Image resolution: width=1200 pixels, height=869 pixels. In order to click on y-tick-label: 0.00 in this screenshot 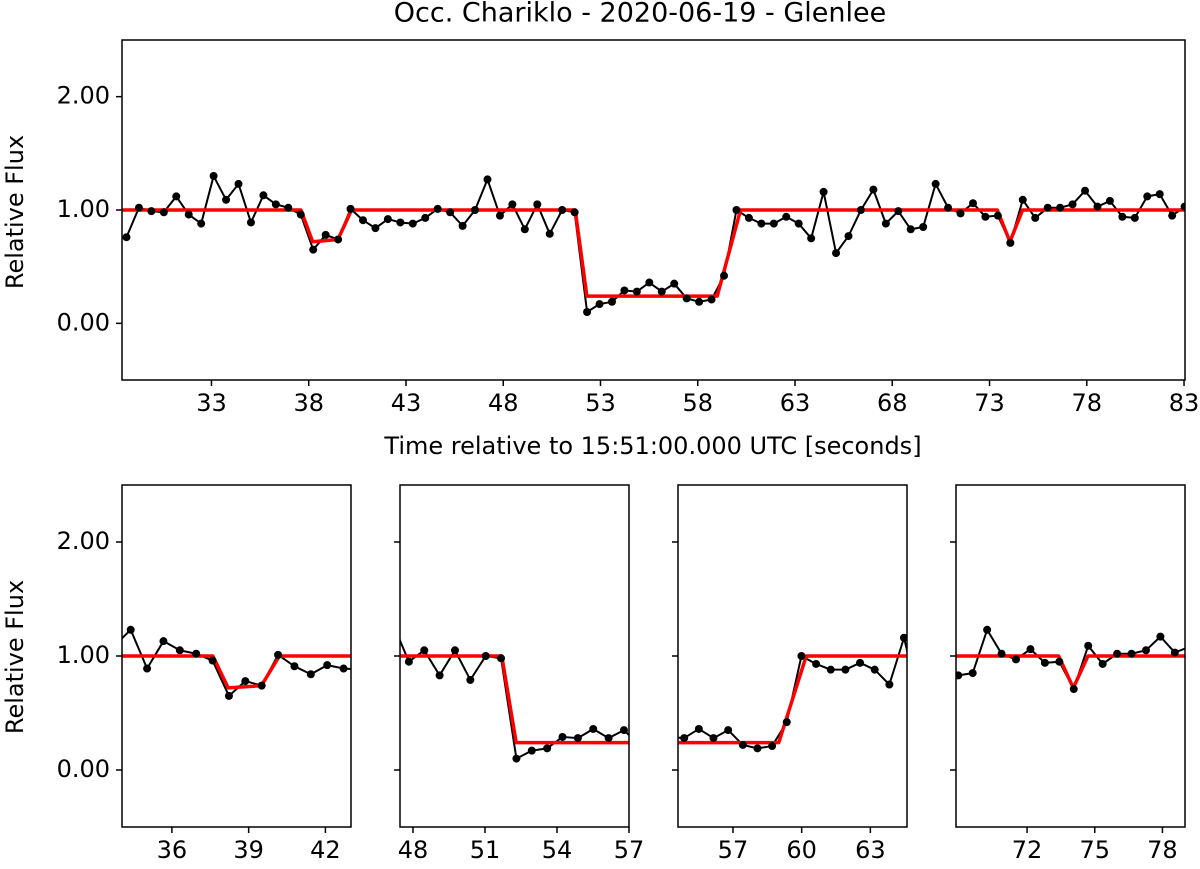, I will do `click(83, 769)`.